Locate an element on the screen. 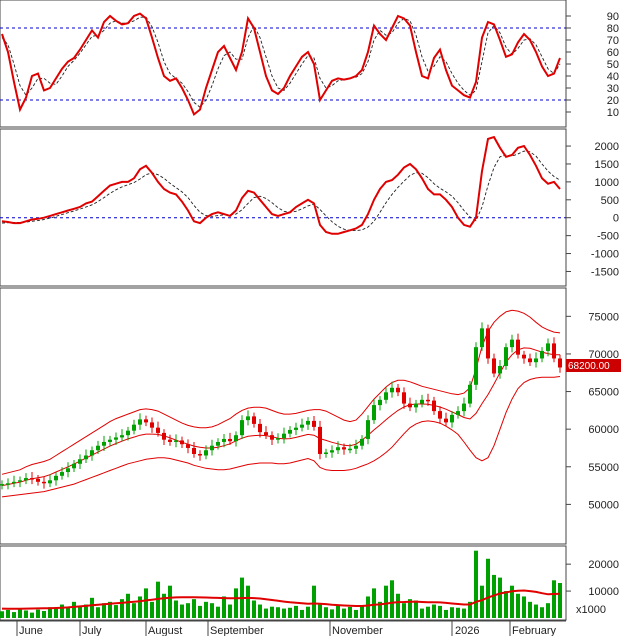 The width and height of the screenshot is (621, 636). volume-frame is located at coordinates (283, 583).